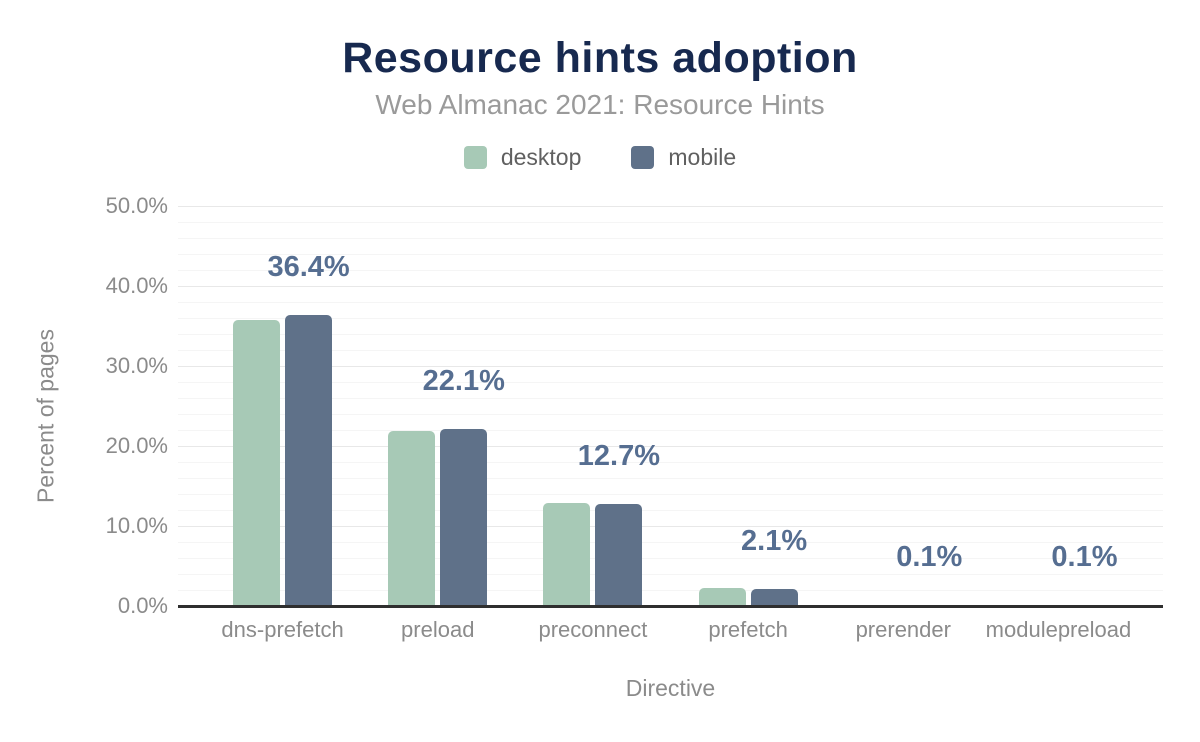 The width and height of the screenshot is (1200, 742). Describe the element at coordinates (136, 205) in the screenshot. I see `y-tick-label: 50.0%` at that location.